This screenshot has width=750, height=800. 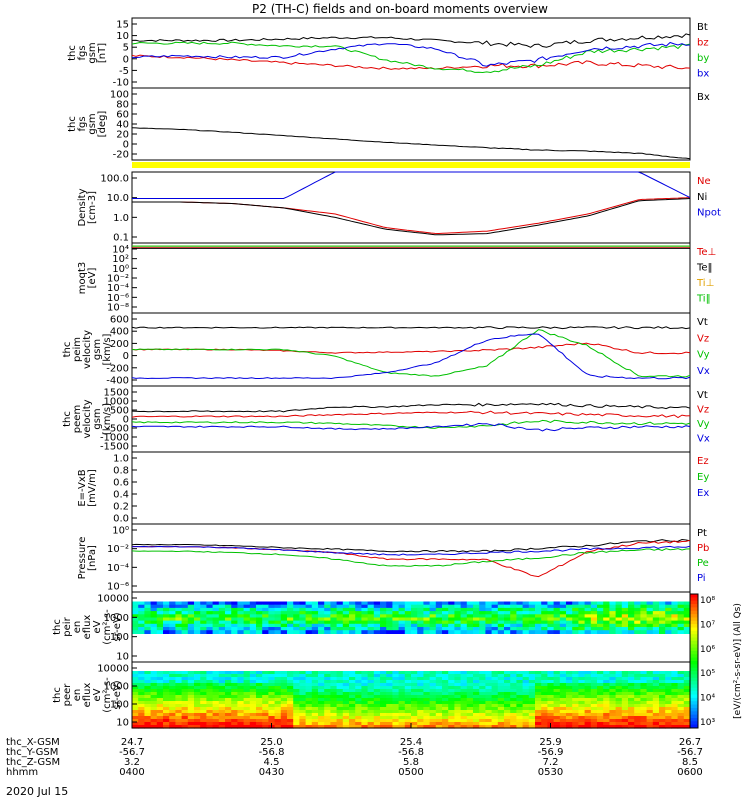 What do you see at coordinates (411, 550) in the screenshot?
I see `series-line-Pi` at bounding box center [411, 550].